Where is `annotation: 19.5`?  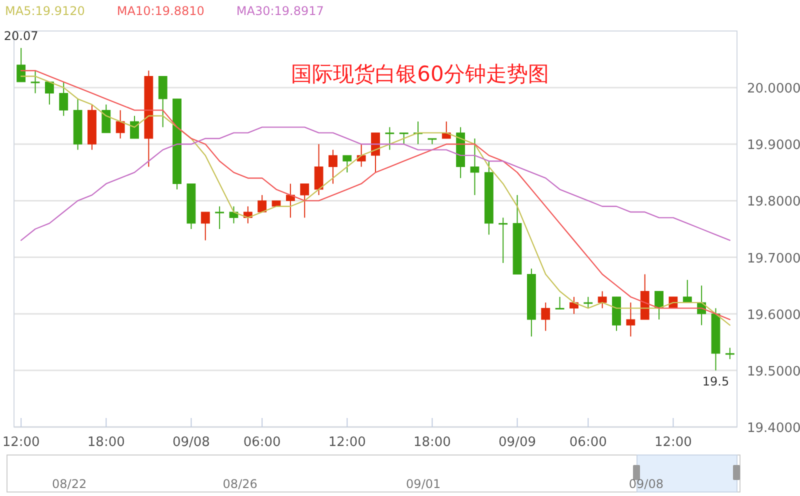
annotation: 19.5 is located at coordinates (716, 381).